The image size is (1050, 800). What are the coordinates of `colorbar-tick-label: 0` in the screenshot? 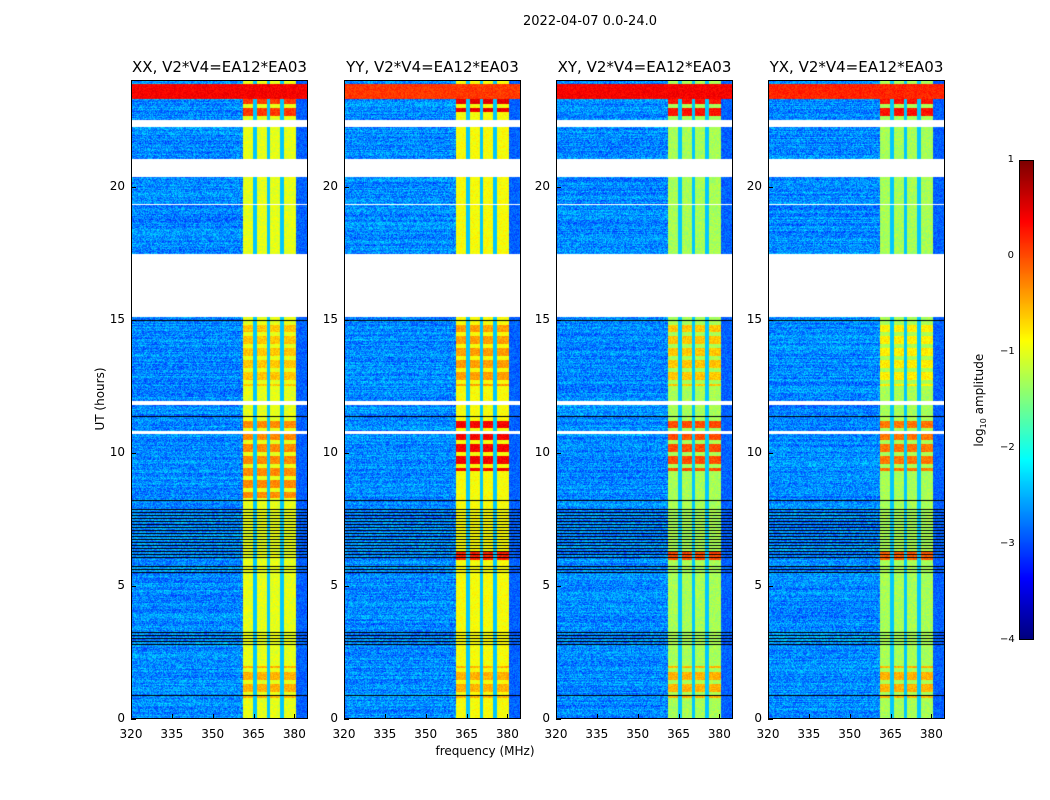 It's located at (1010, 255).